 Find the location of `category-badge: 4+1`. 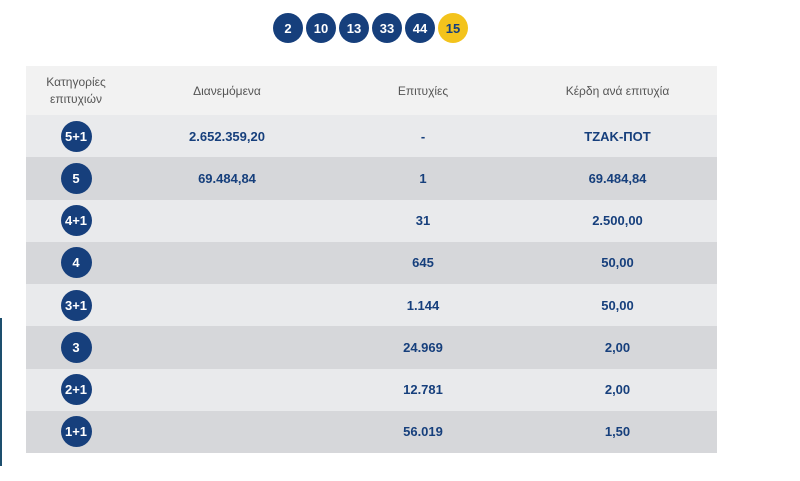

category-badge: 4+1 is located at coordinates (76, 221).